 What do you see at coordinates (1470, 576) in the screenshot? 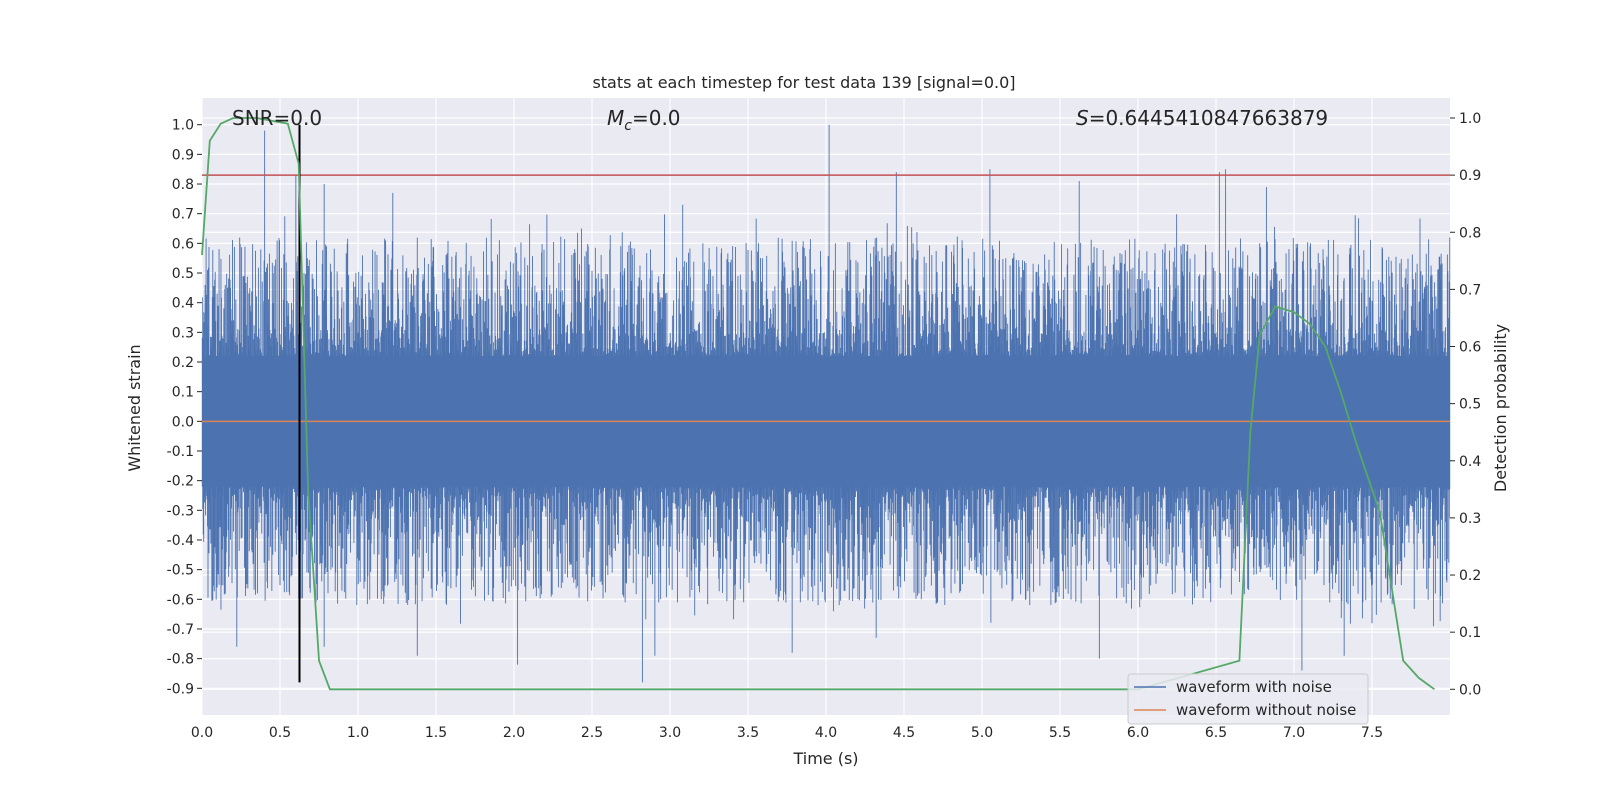
I see `y-tick-label-right: 0.2` at bounding box center [1470, 576].